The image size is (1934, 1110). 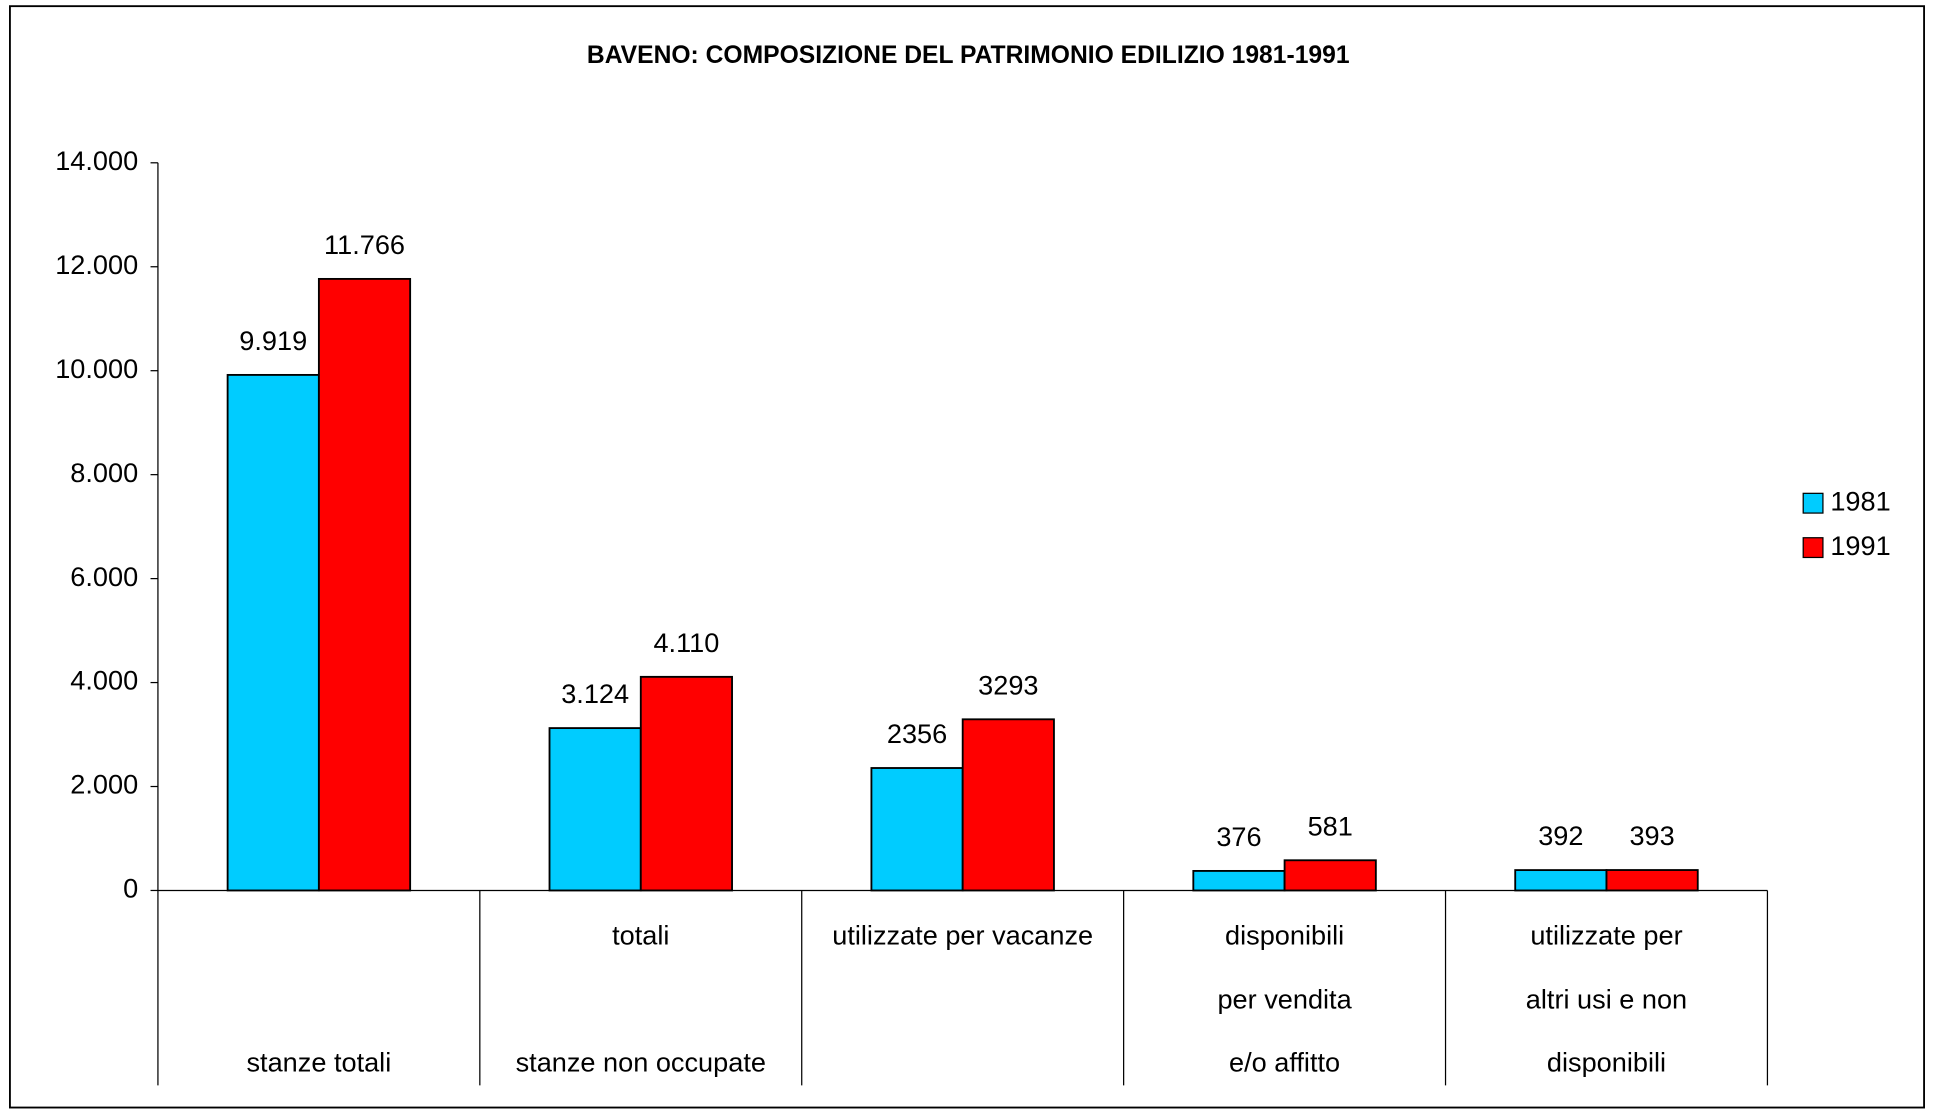 What do you see at coordinates (96, 264) in the screenshot?
I see `y-tick-label: 12.000` at bounding box center [96, 264].